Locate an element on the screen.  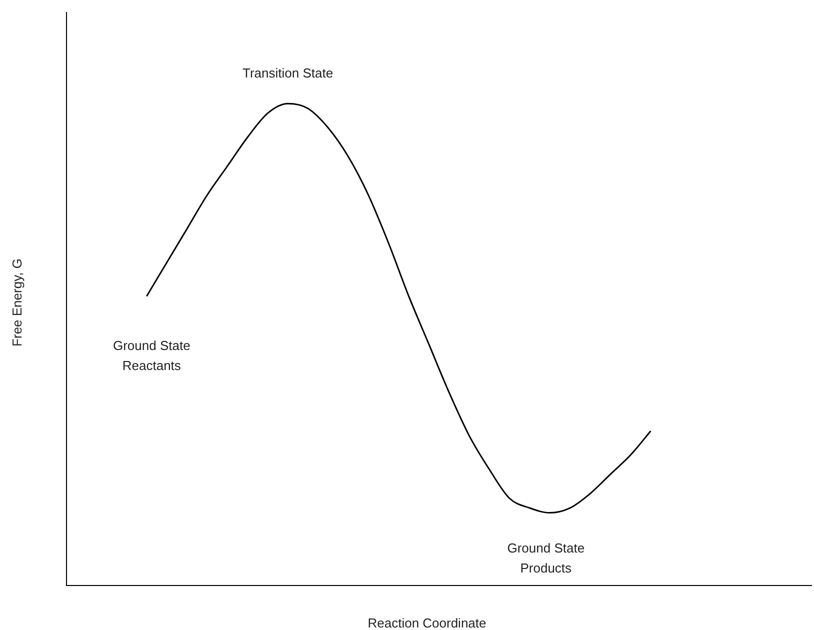
text: Transition State is located at coordinates (288, 72).